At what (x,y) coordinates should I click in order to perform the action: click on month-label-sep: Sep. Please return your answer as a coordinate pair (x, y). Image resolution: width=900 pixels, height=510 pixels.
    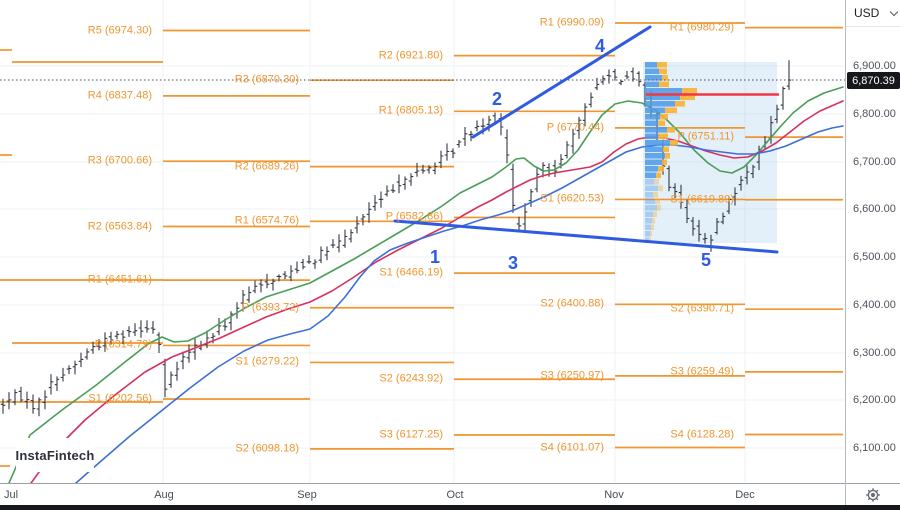
    Looking at the image, I should click on (307, 495).